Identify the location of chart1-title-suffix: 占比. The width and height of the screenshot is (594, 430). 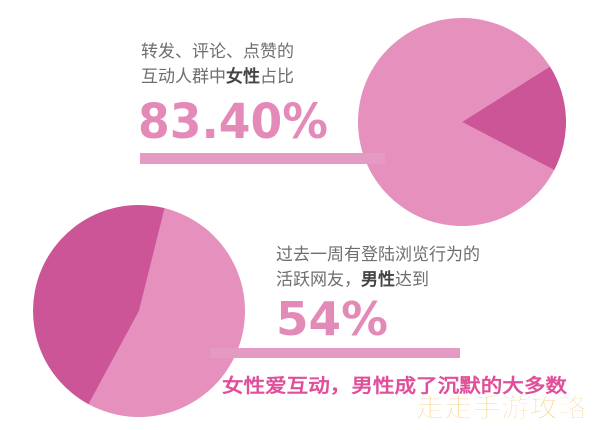
(277, 77).